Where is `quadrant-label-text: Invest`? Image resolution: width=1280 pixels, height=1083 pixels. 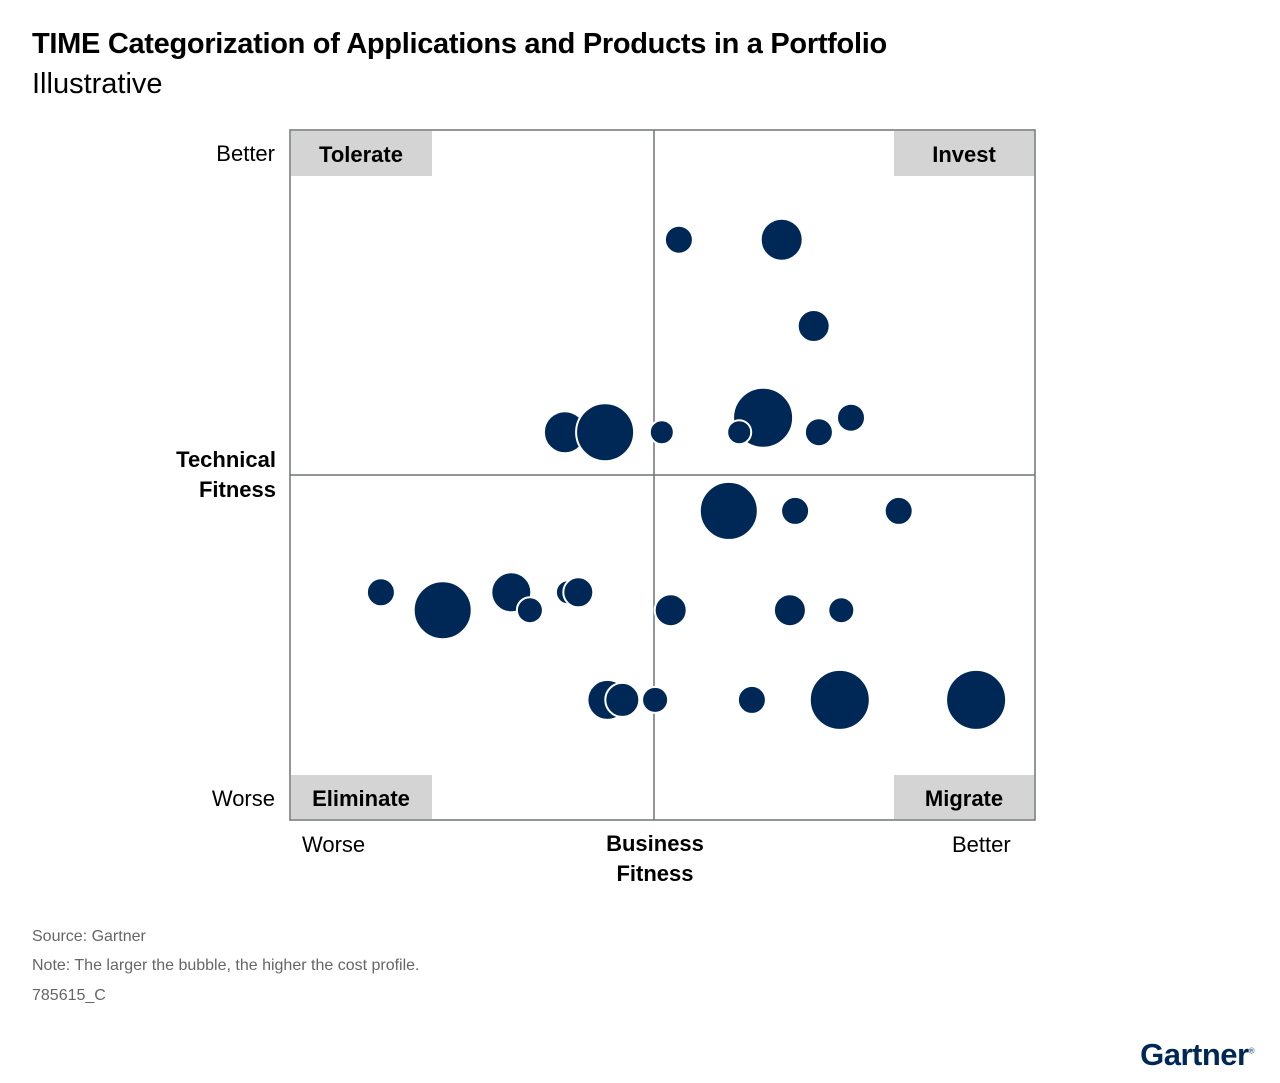
quadrant-label-text: Invest is located at coordinates (964, 154).